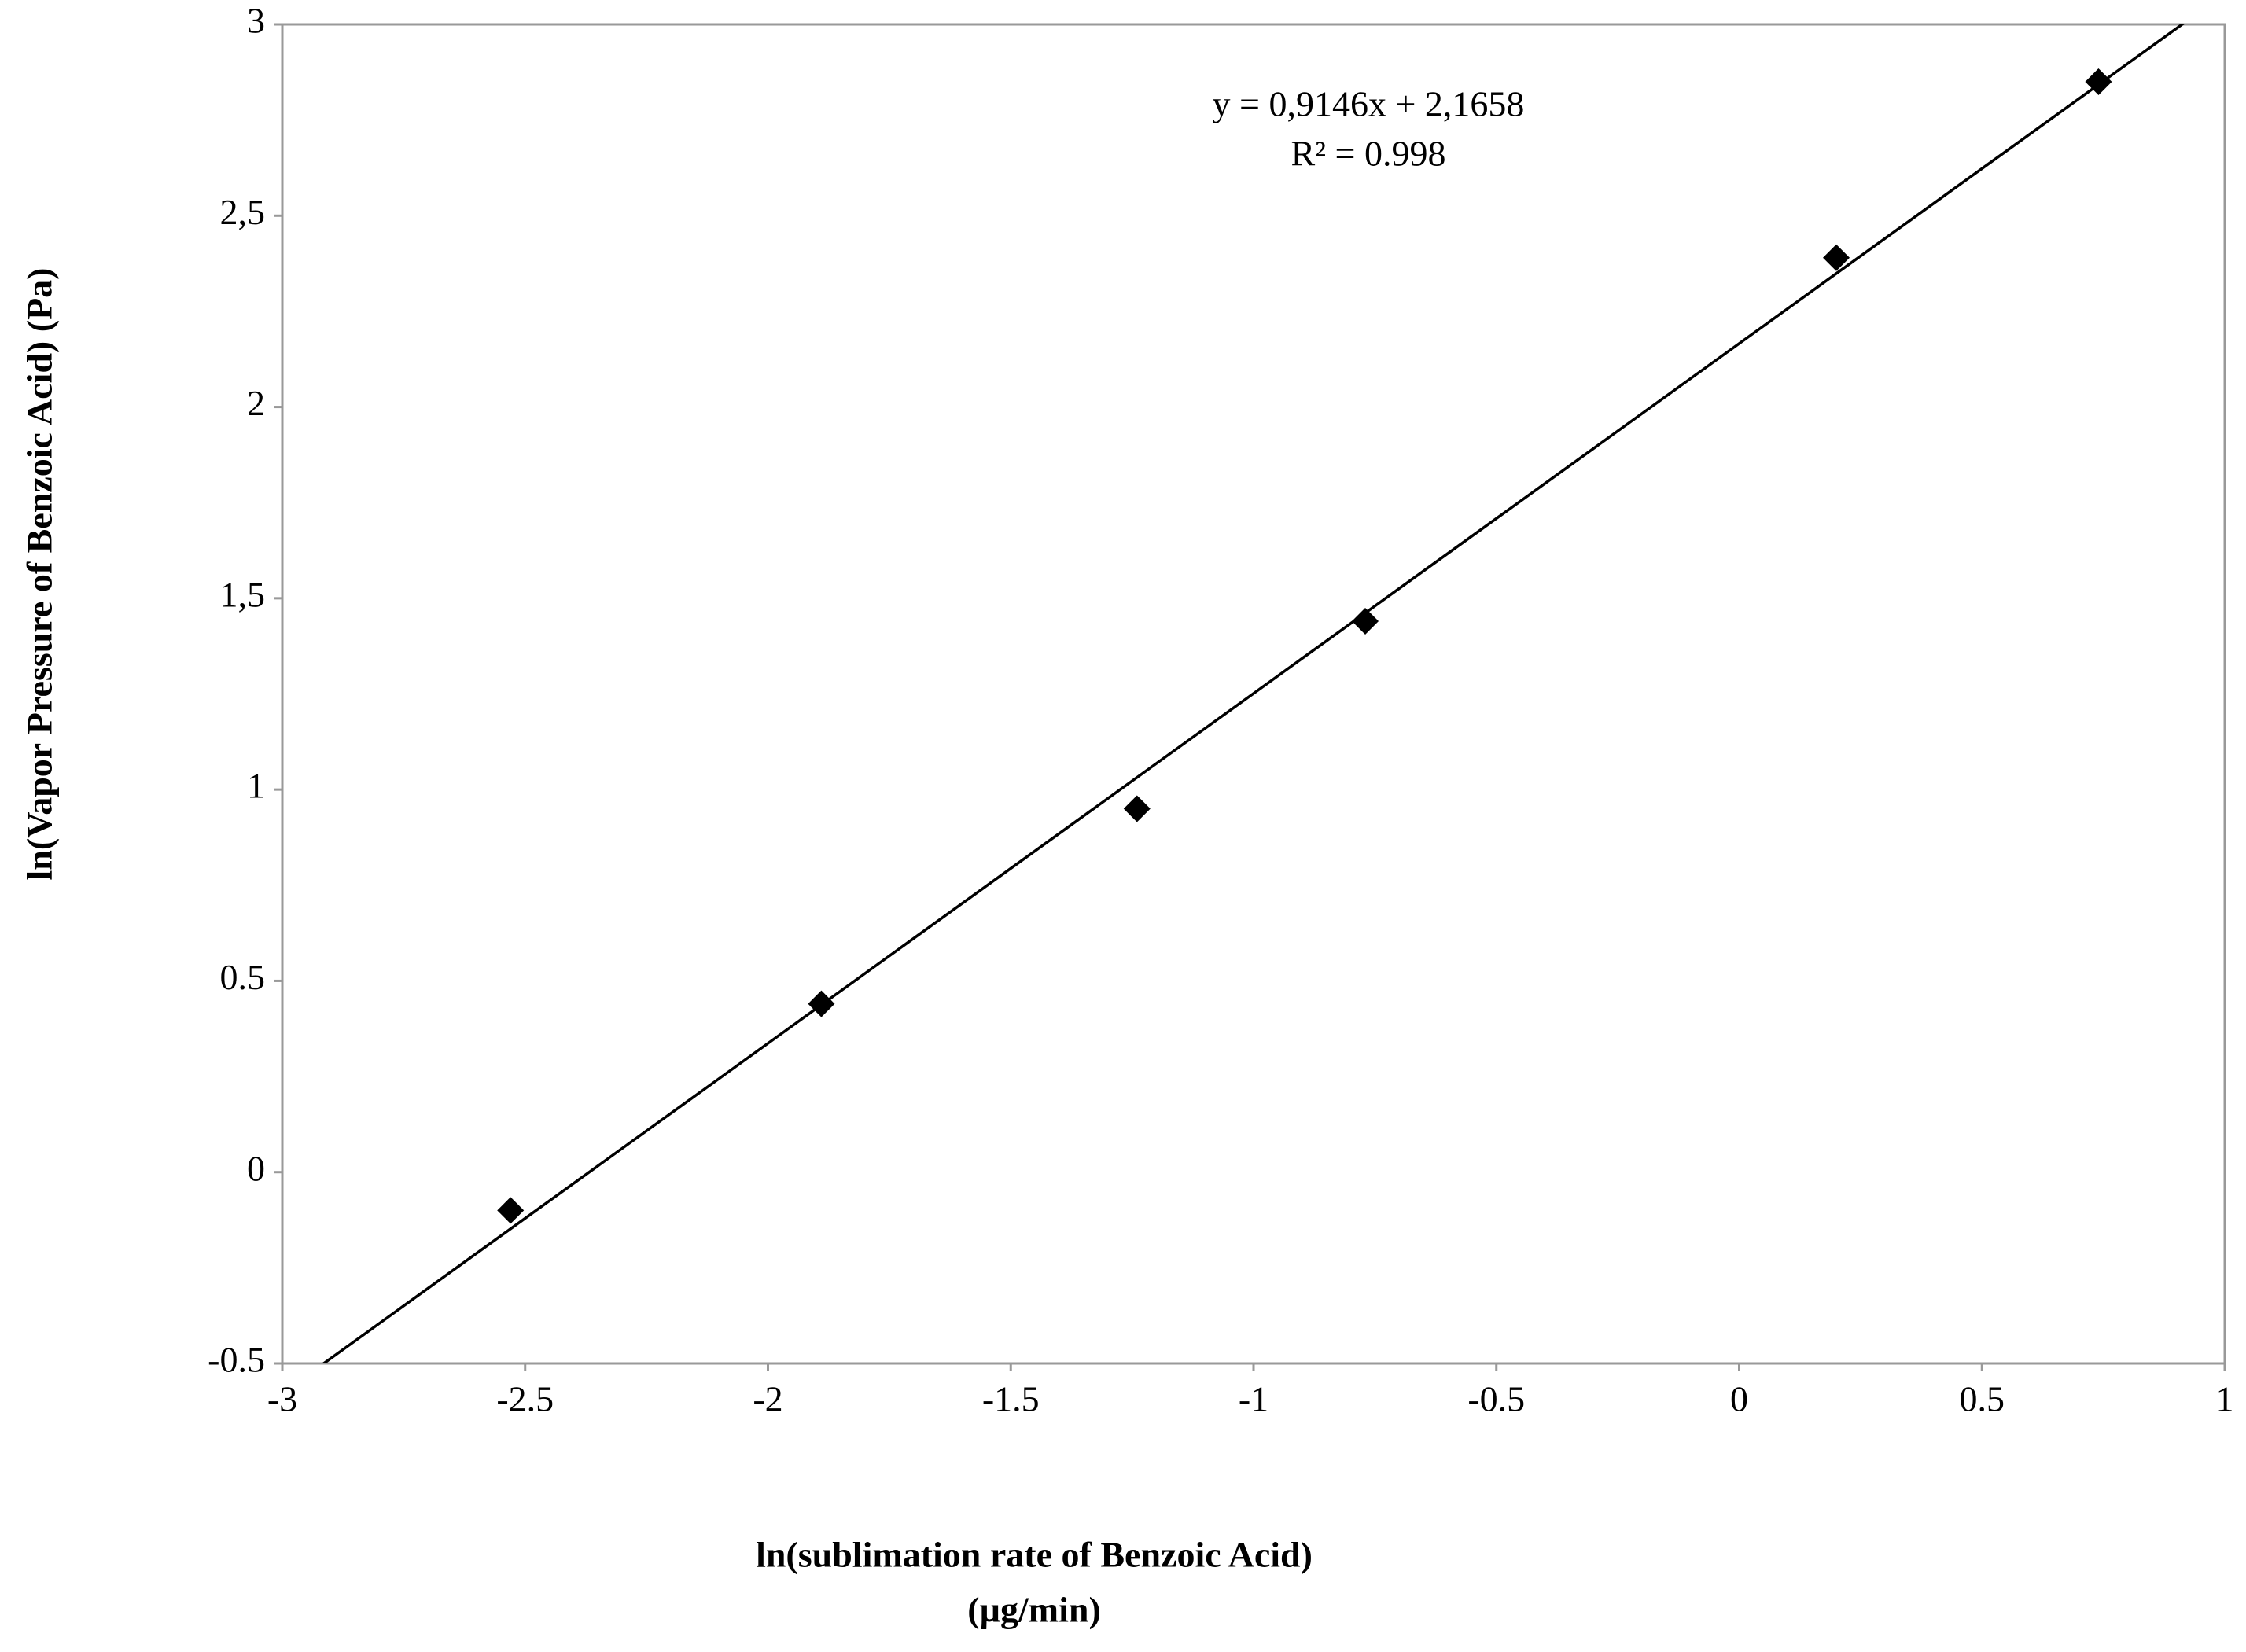 The width and height of the screenshot is (2246, 1652). What do you see at coordinates (256, 1168) in the screenshot?
I see `y-tick-label: 0` at bounding box center [256, 1168].